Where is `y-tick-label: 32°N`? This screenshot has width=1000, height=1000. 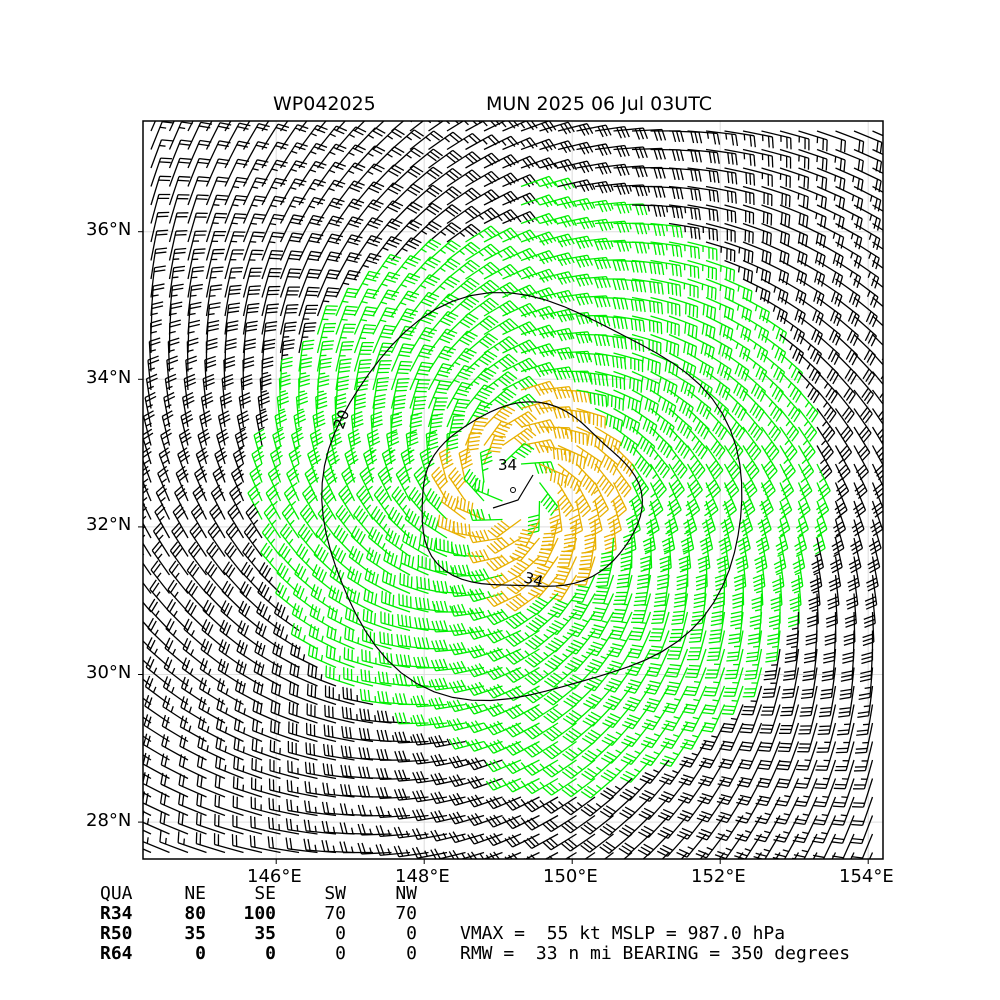 y-tick-label: 32°N is located at coordinates (109, 524).